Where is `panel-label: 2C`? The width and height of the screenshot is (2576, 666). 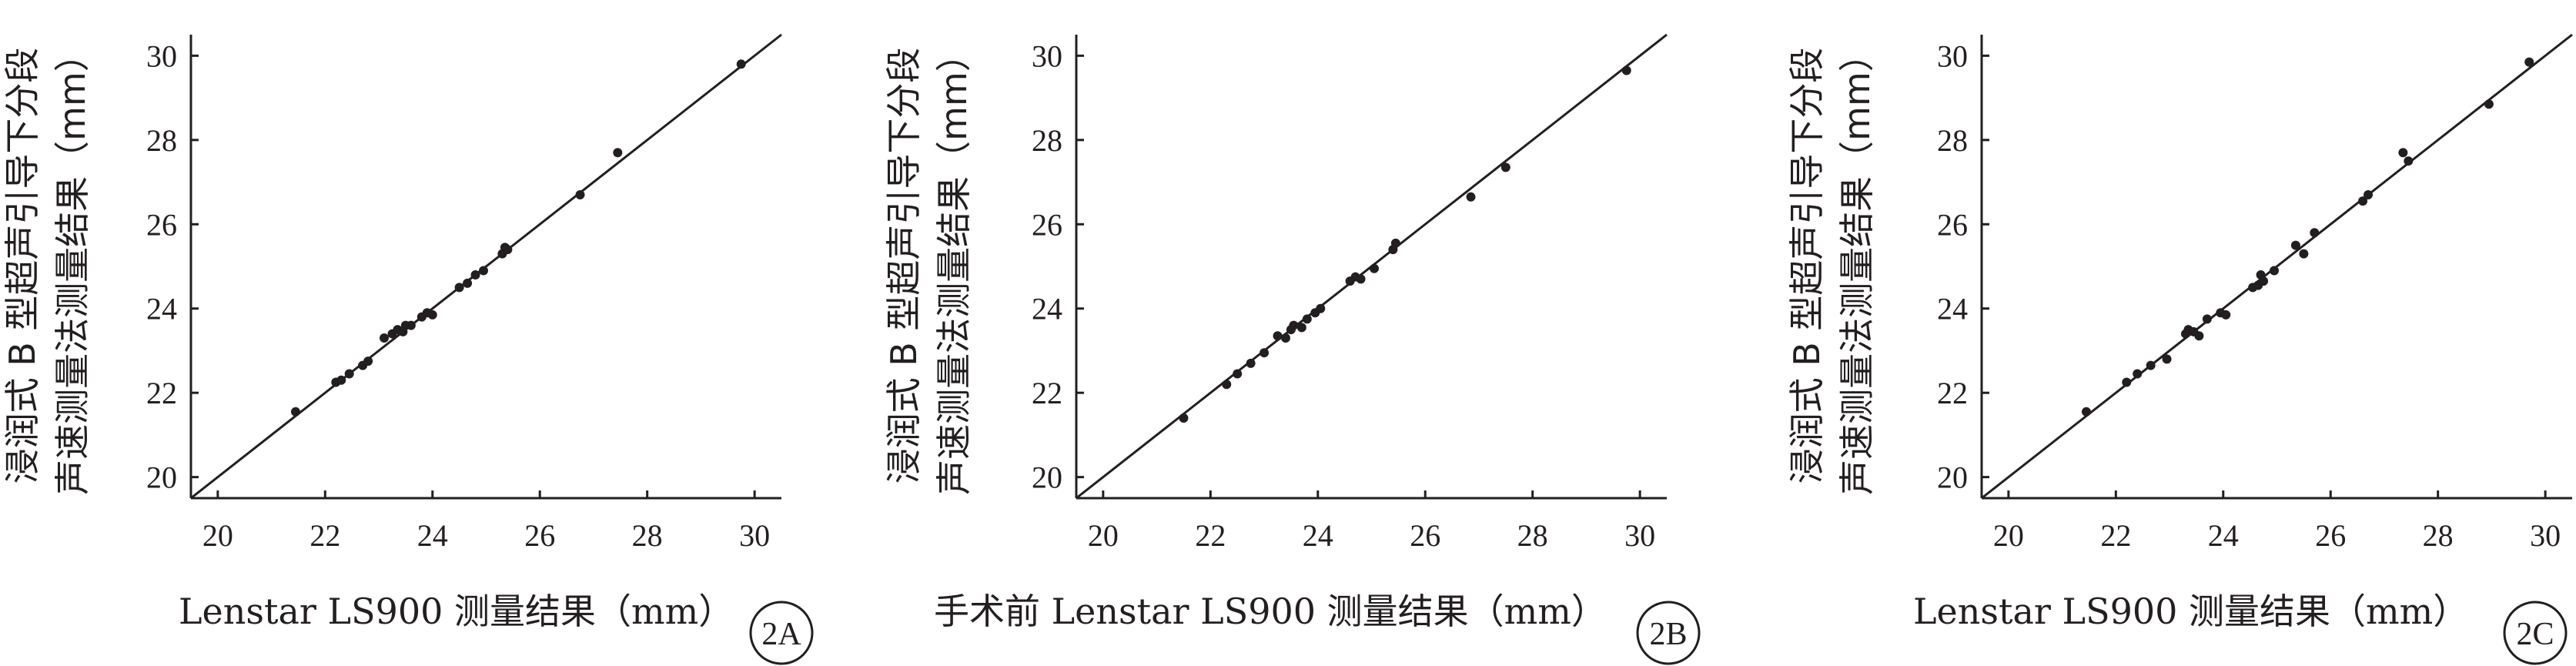
panel-label: 2C is located at coordinates (2535, 634).